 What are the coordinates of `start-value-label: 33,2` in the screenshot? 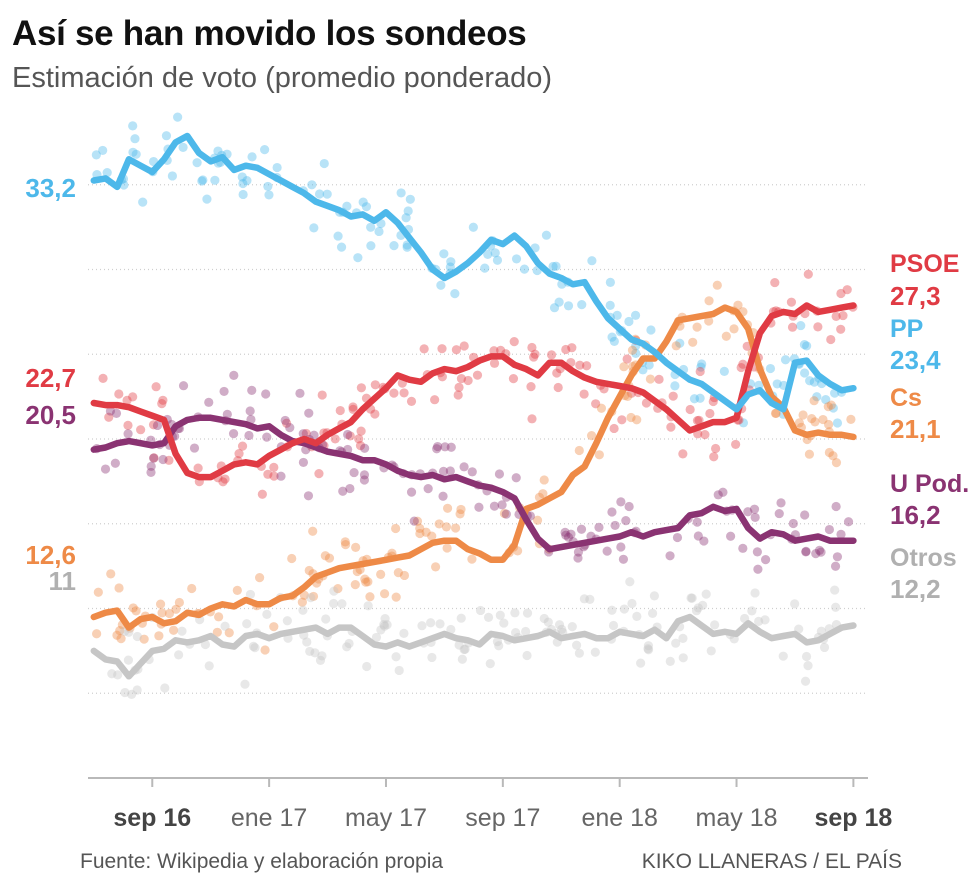 It's located at (50, 188).